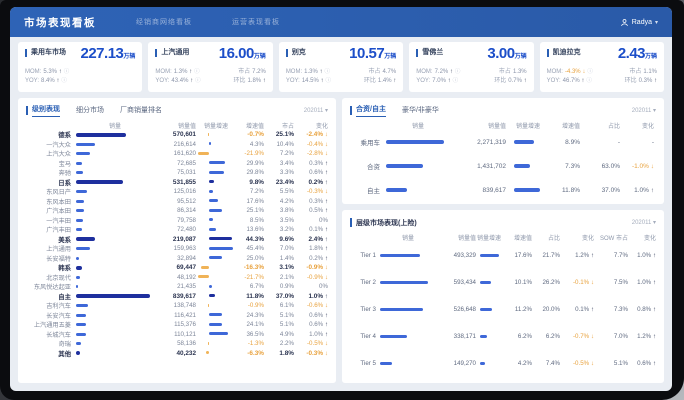 The width and height of the screenshot is (684, 400). What do you see at coordinates (177, 202) in the screenshot?
I see `table-row: 东风本田 95,512 17.6% 4.2% 0.3% ↑` at bounding box center [177, 202].